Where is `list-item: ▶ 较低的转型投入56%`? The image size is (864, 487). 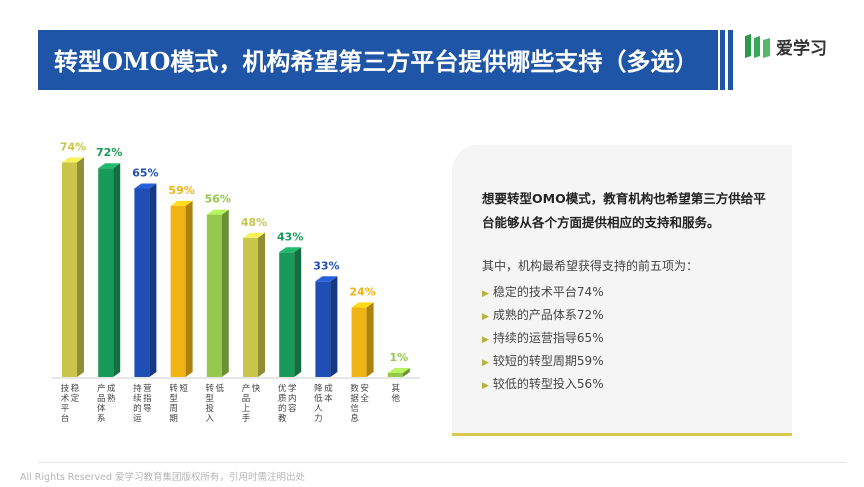 list-item: ▶ 较低的转型投入56% is located at coordinates (543, 384).